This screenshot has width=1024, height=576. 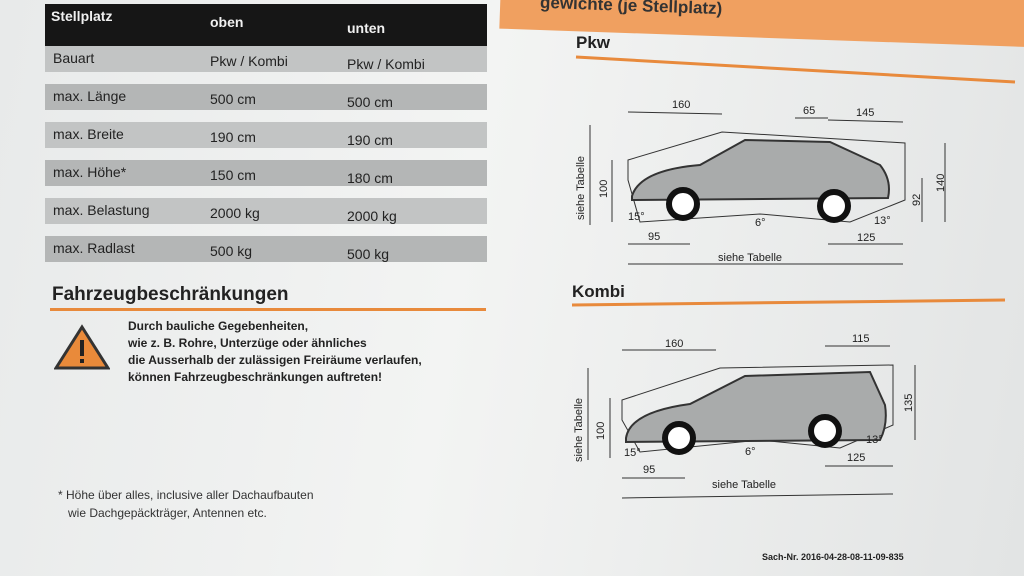 What do you see at coordinates (218, 326) in the screenshot?
I see `text-line: Durch bauliche Gegebenheiten,` at bounding box center [218, 326].